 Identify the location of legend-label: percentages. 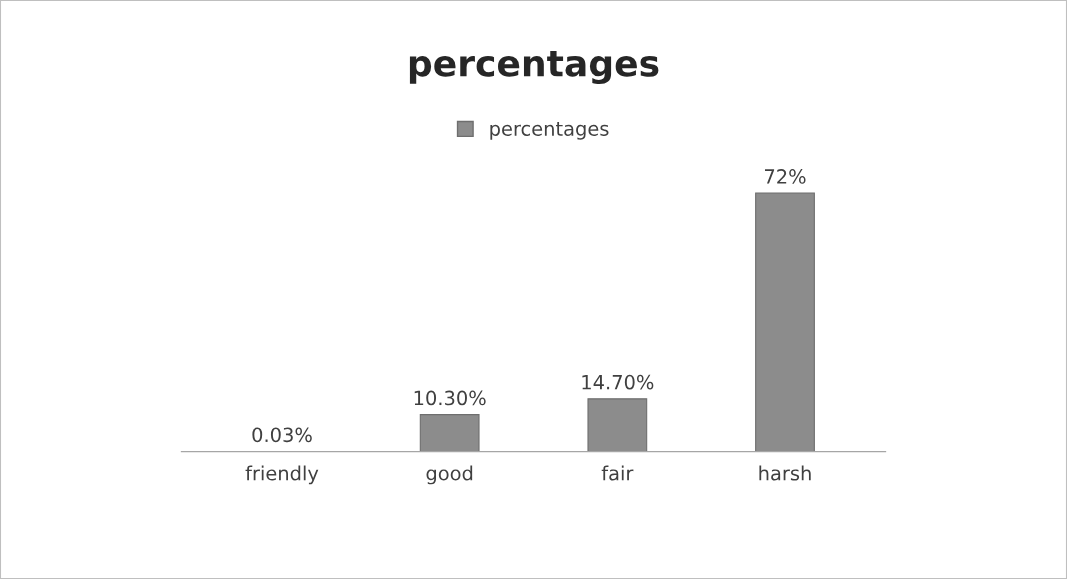
(549, 130).